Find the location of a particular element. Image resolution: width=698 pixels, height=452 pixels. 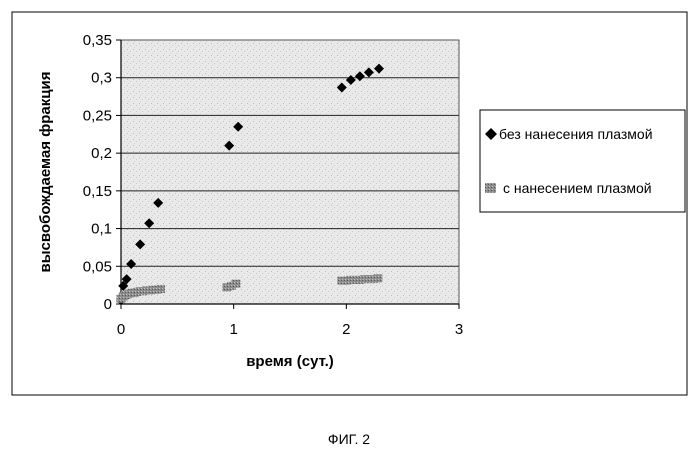

x-tick-label: 3 is located at coordinates (459, 329).